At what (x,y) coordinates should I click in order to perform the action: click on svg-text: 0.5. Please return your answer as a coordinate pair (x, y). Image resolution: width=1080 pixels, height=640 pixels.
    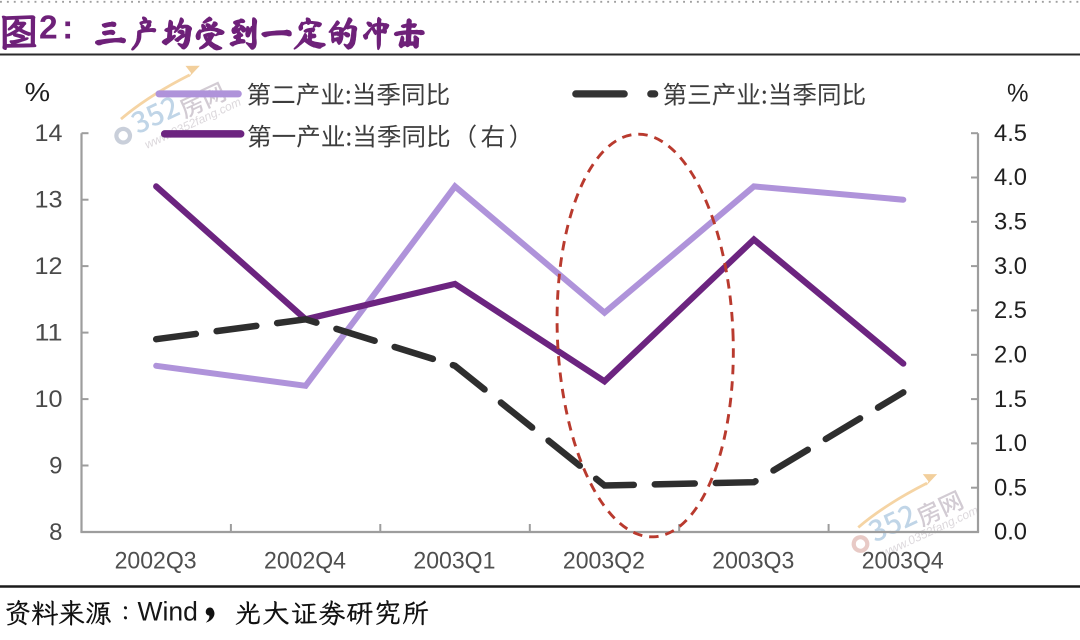
    Looking at the image, I should click on (1010, 487).